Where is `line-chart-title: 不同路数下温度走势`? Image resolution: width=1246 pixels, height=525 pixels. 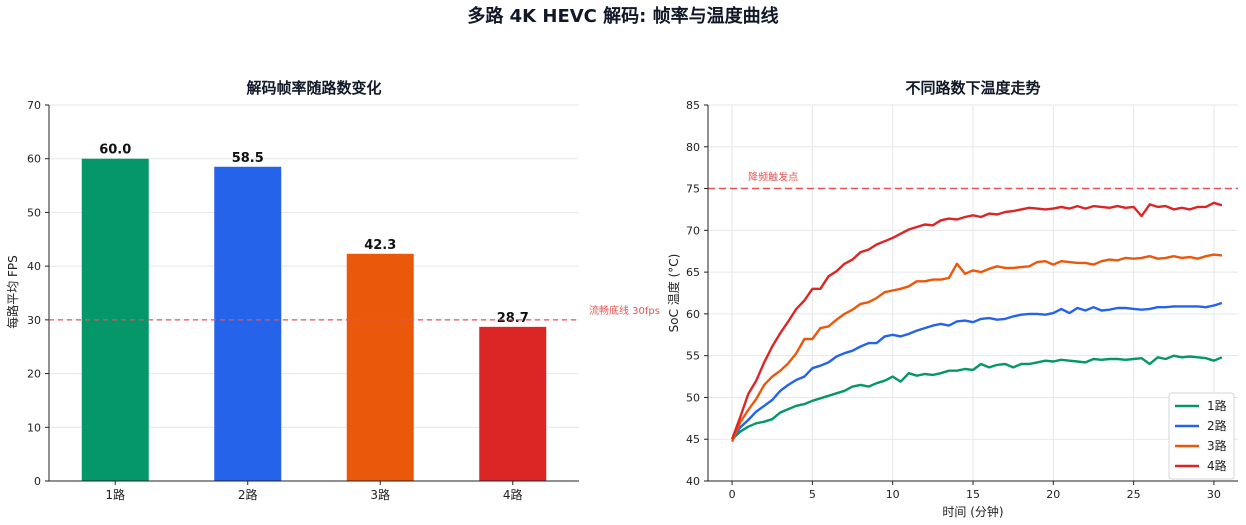
line-chart-title: 不同路数下温度走势 is located at coordinates (972, 88).